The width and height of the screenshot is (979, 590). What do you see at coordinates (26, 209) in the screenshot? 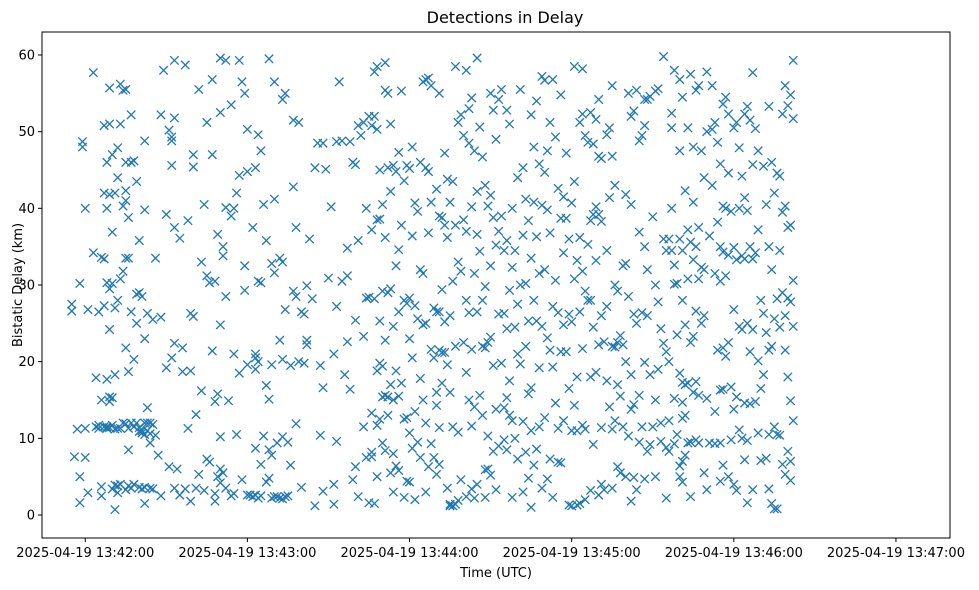
I see `y-tick-label: 40` at bounding box center [26, 209].